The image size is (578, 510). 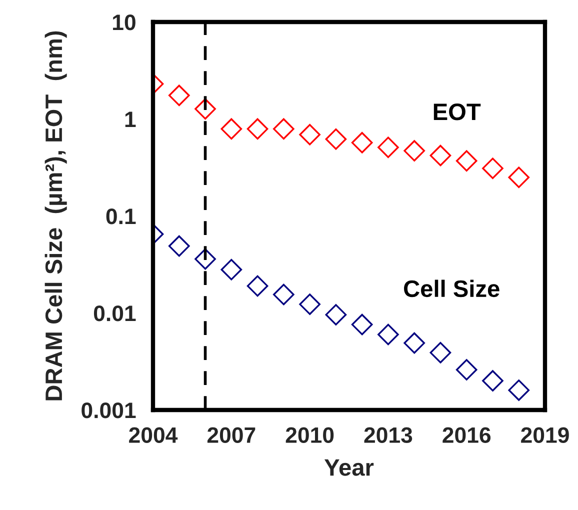 I want to click on y-tick-label: 1, so click(x=130, y=120).